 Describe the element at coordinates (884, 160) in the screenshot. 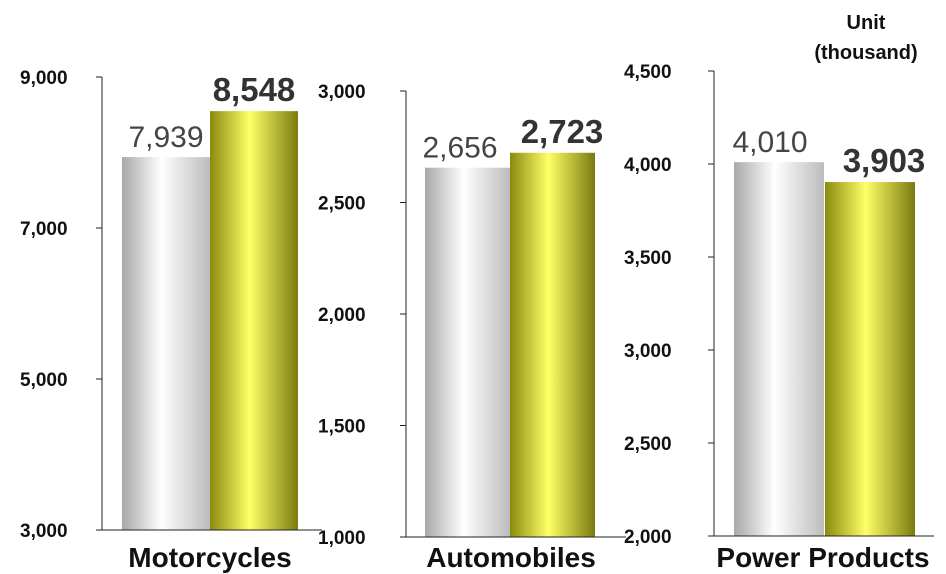

I see `power-products-current-value-label: 3,903` at that location.